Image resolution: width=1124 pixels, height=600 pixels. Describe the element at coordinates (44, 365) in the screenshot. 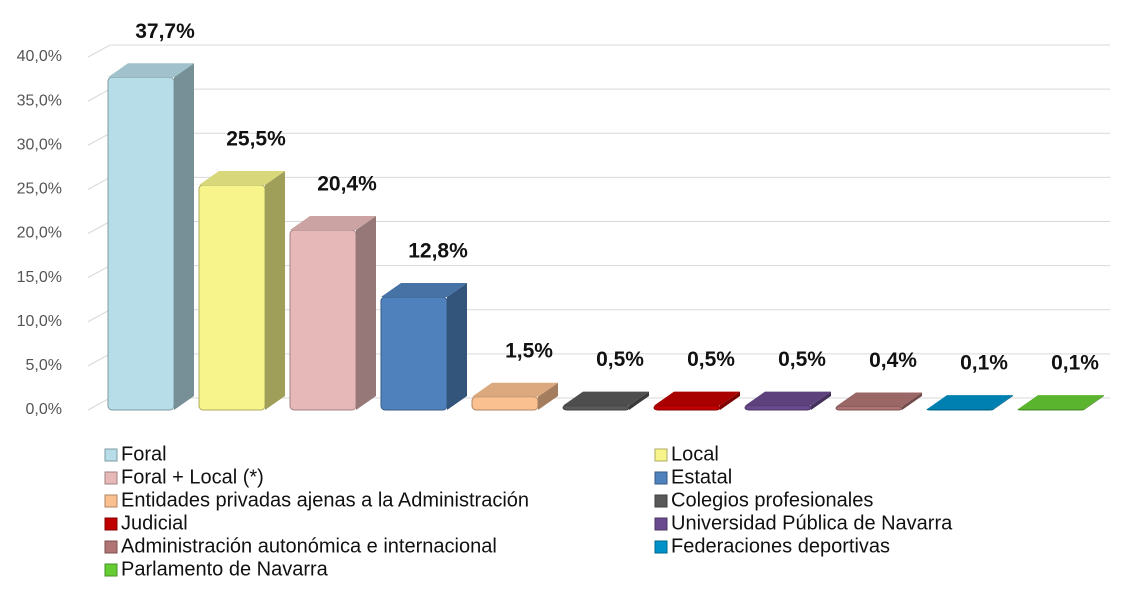

I see `y-tick-label: 5,0%` at that location.